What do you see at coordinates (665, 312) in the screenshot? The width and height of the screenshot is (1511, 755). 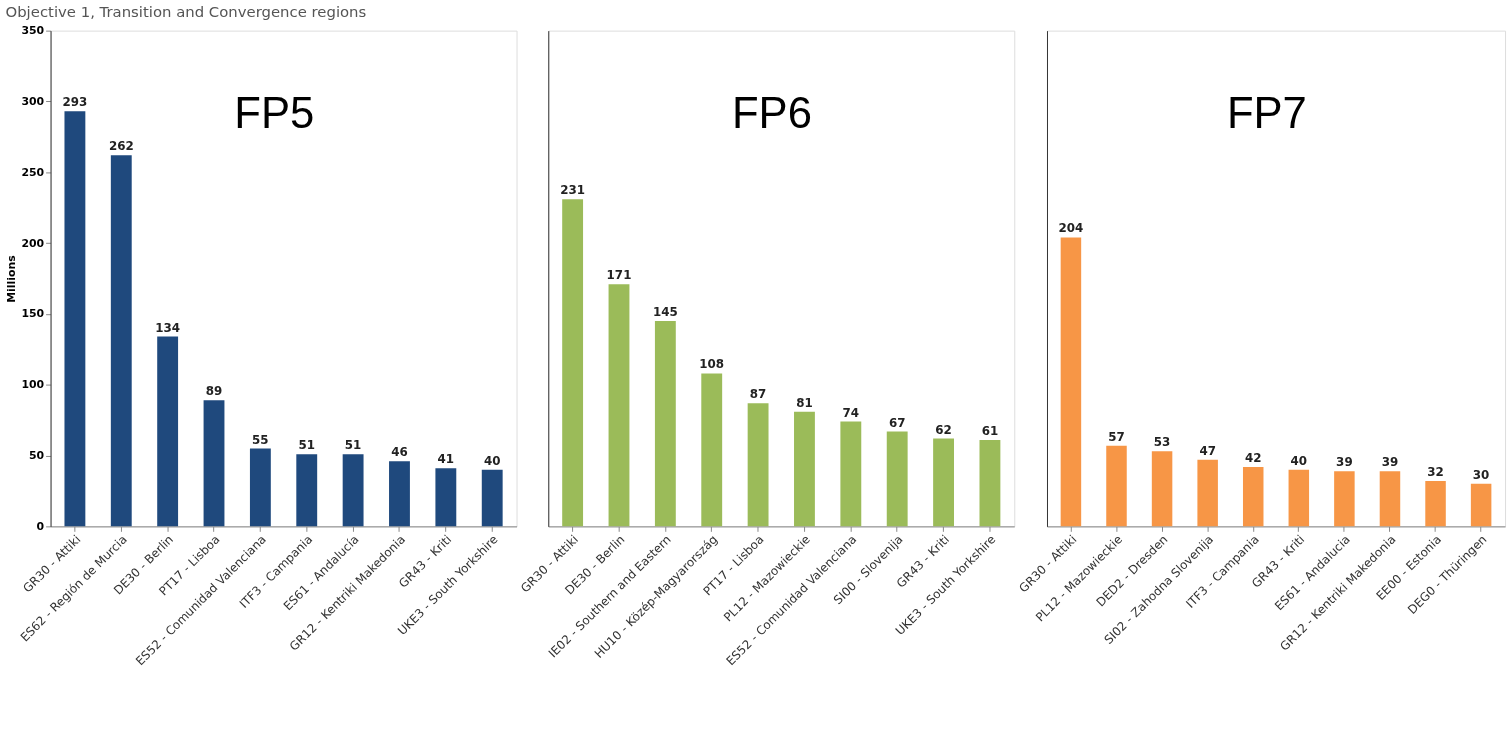 I see `data-label: 145` at bounding box center [665, 312].